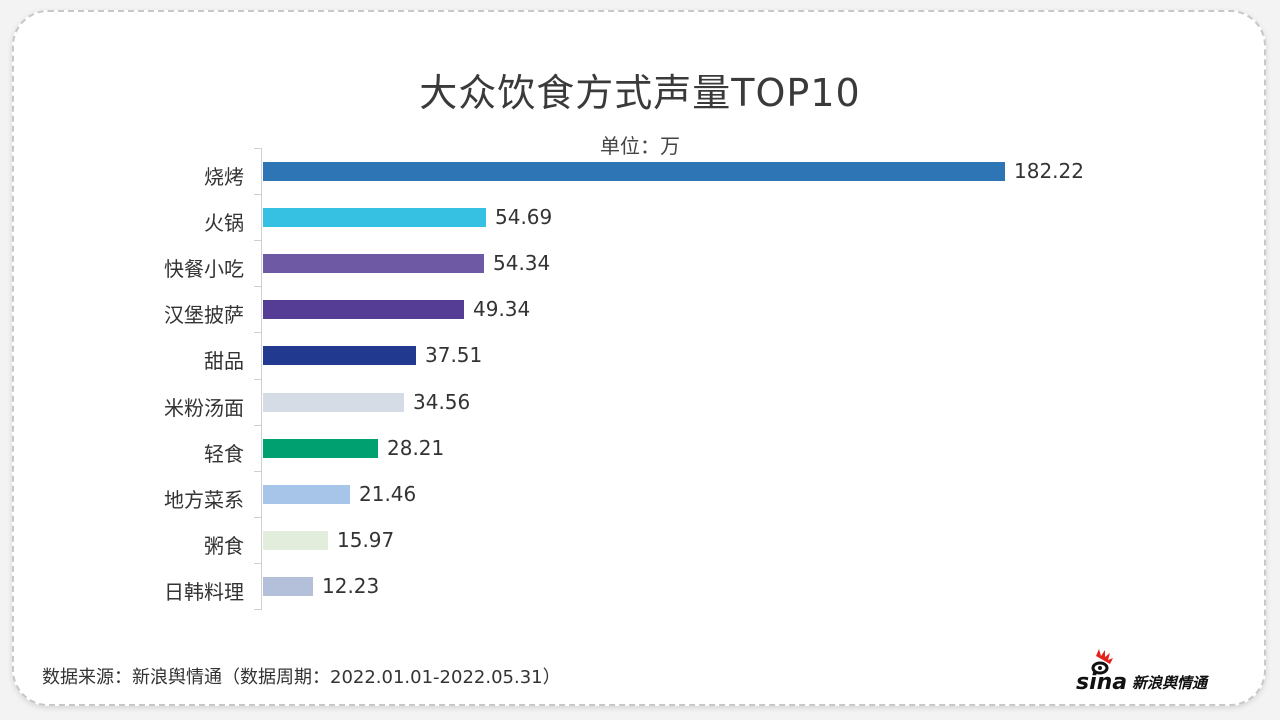 The image size is (1280, 720). Describe the element at coordinates (522, 263) in the screenshot. I see `value-label: 54.34` at that location.